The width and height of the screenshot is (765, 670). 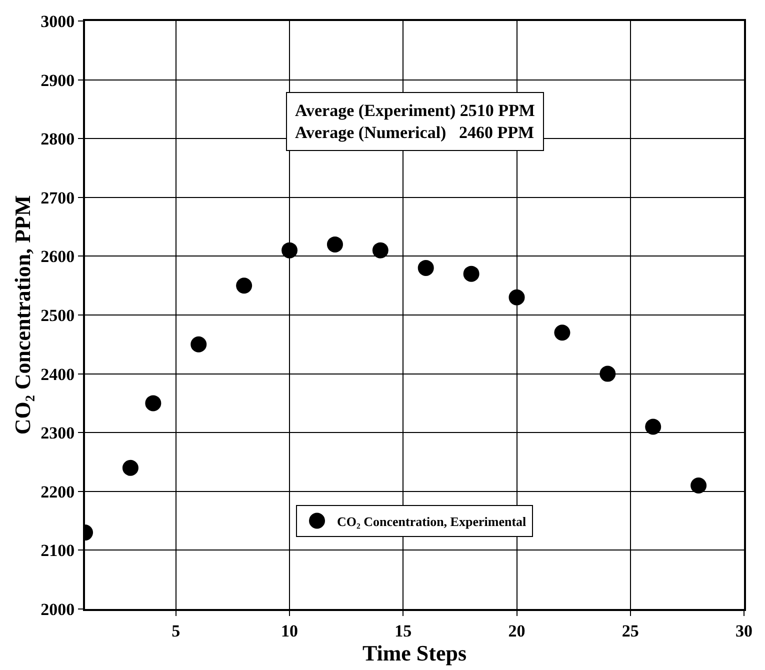 I want to click on x-tick-label: 10, so click(x=289, y=630).